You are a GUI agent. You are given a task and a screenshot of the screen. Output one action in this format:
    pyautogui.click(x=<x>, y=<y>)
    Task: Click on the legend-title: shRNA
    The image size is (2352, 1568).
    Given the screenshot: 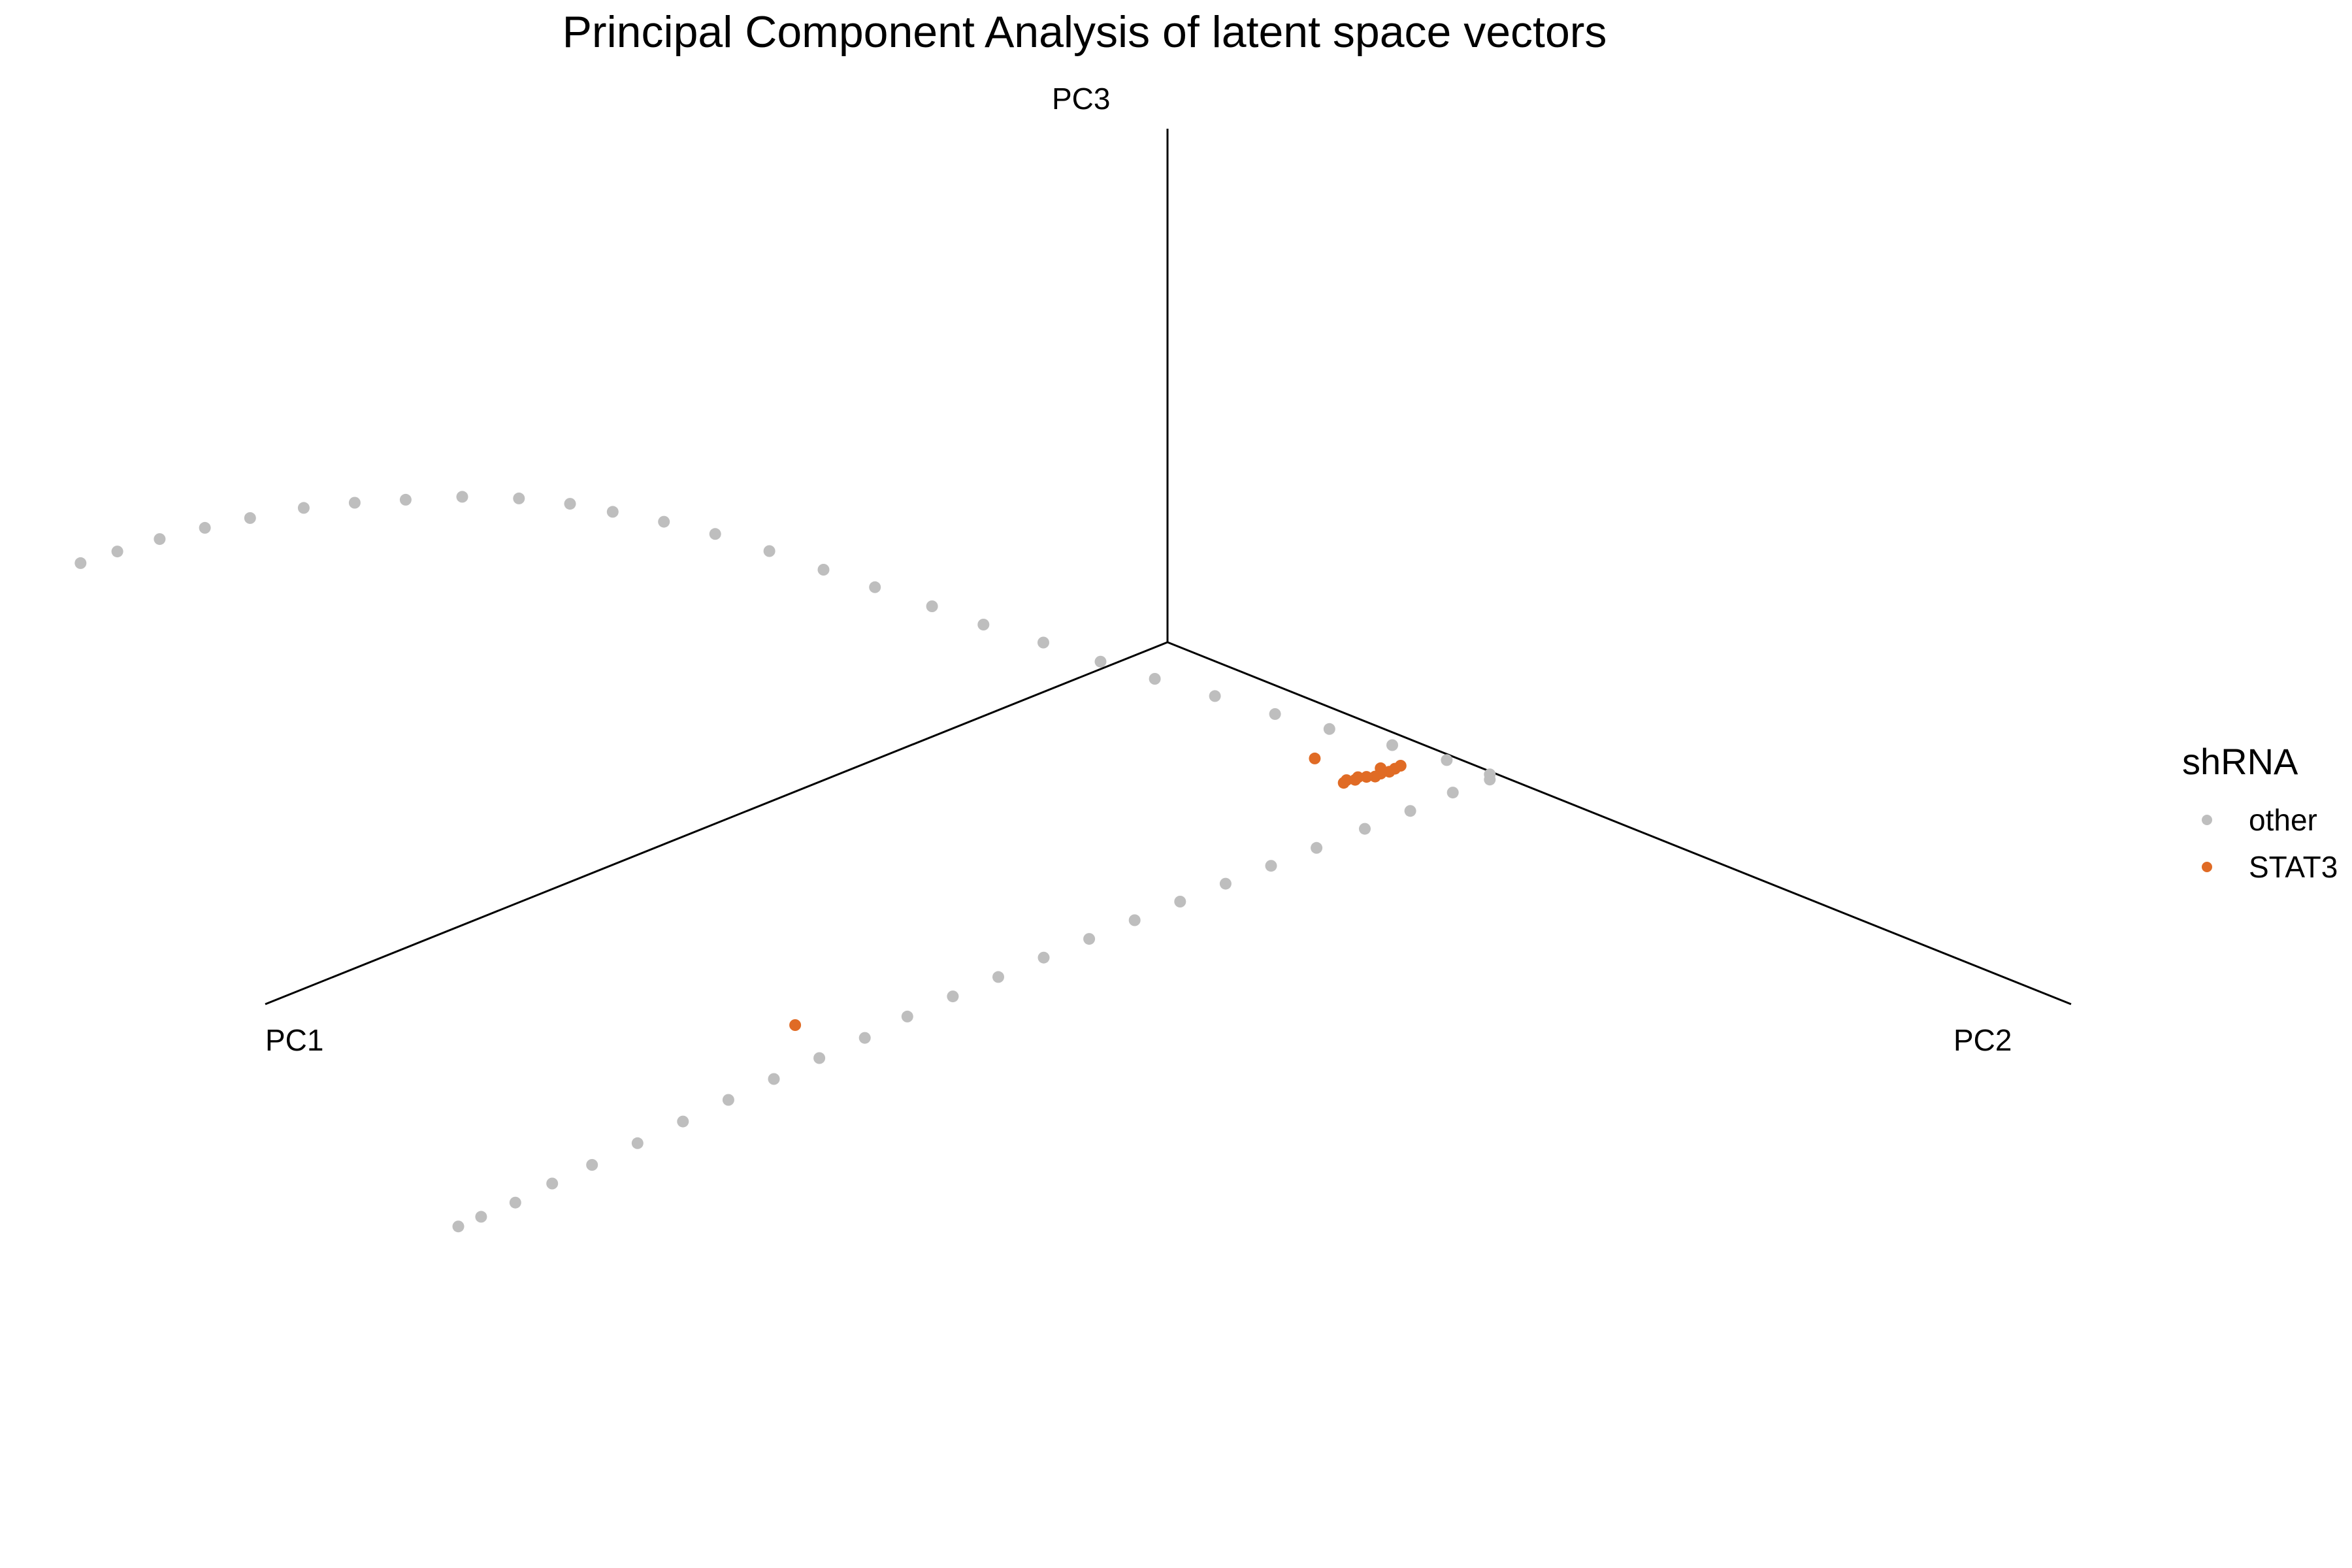 What is the action you would take?
    pyautogui.click(x=2240, y=761)
    